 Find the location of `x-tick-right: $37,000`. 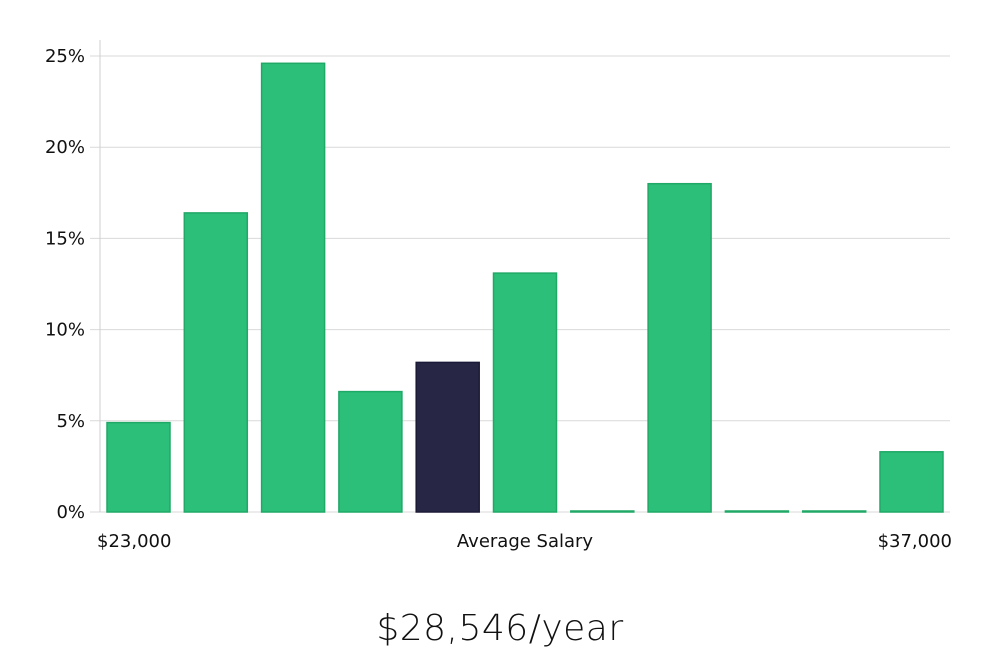

x-tick-right: $37,000 is located at coordinates (915, 541).